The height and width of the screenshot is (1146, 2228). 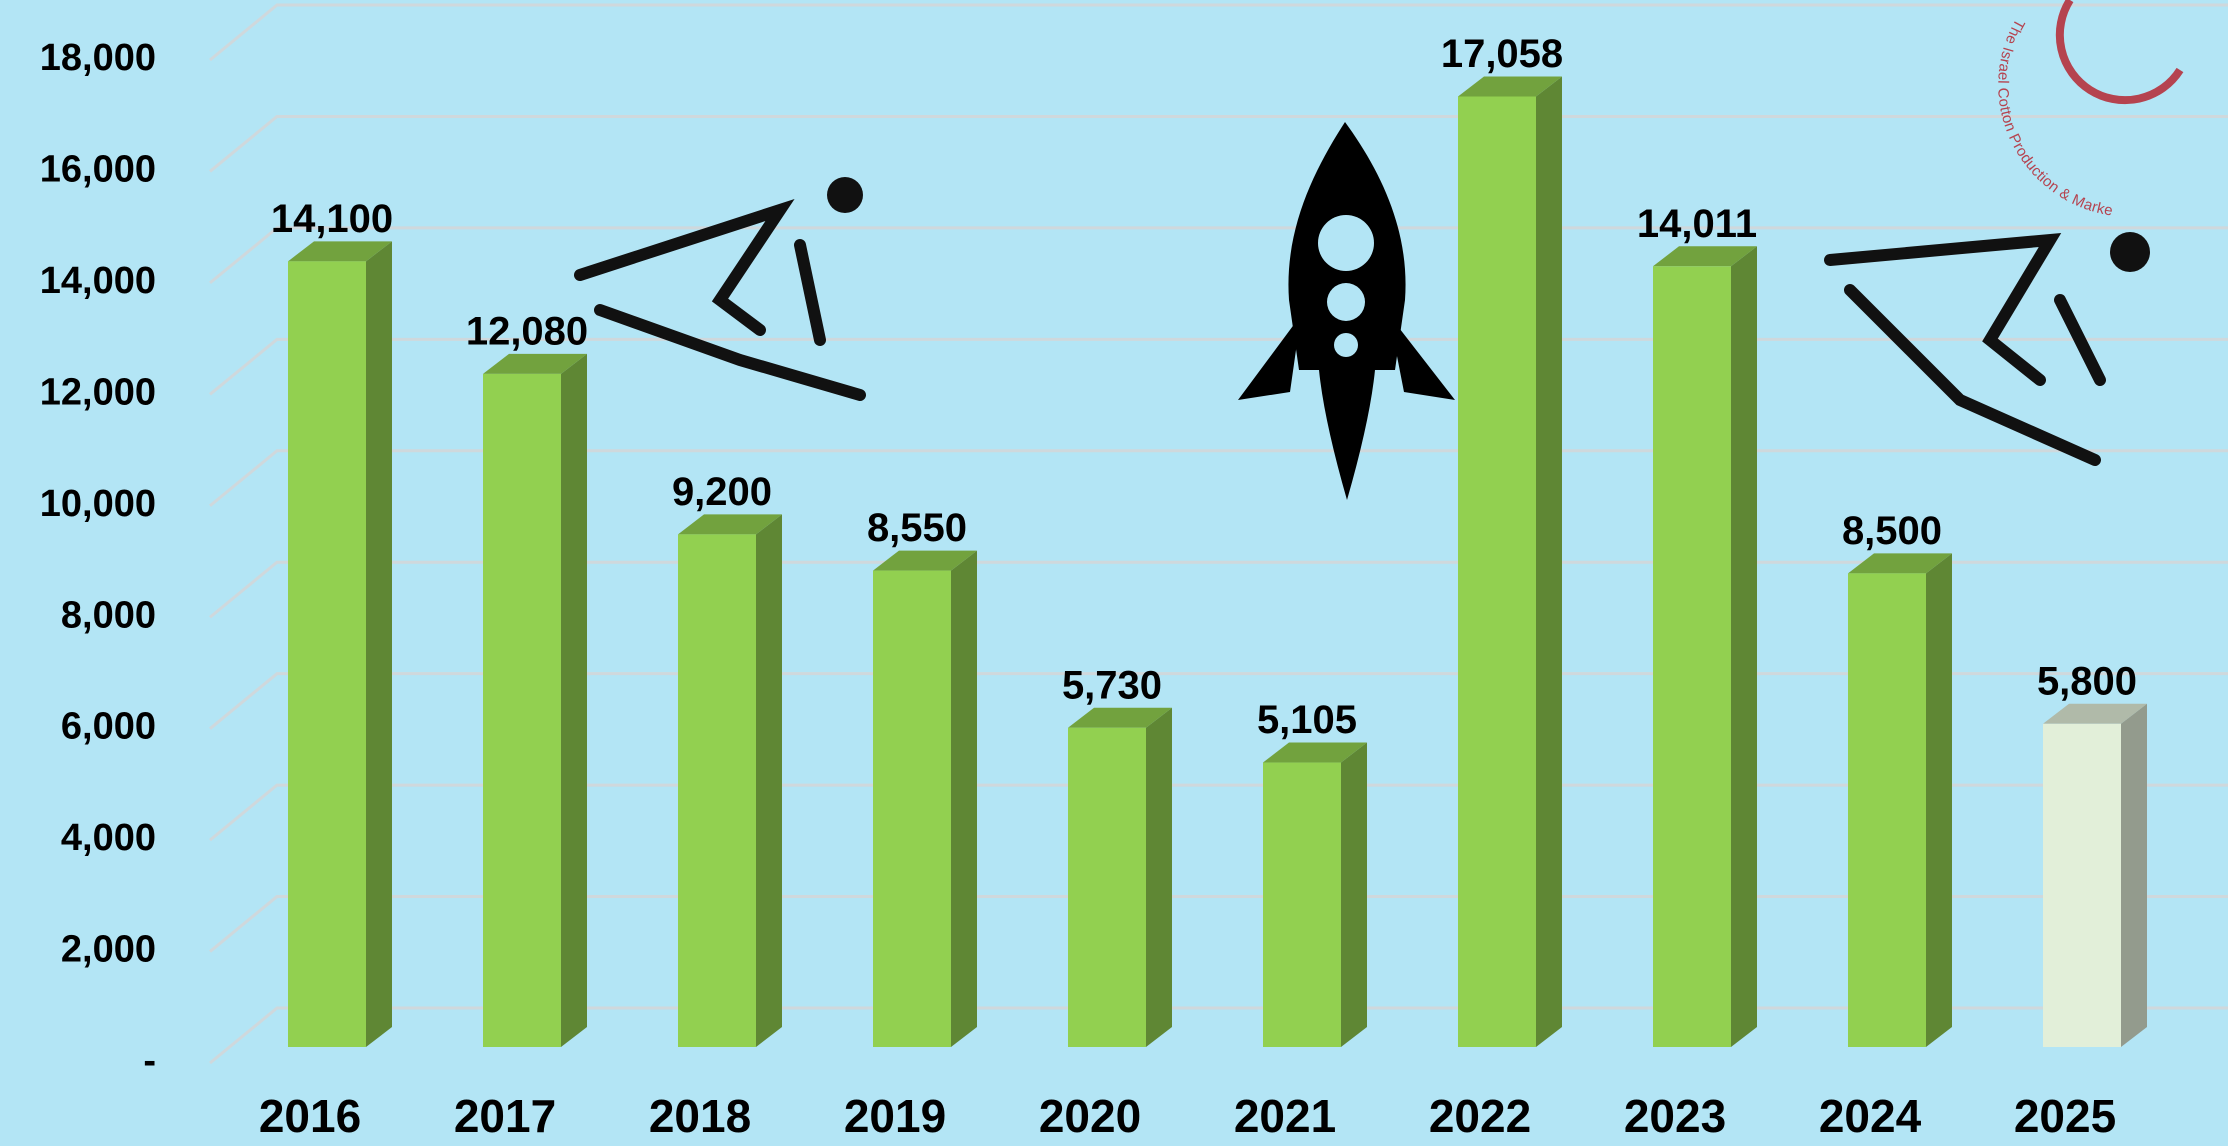 I want to click on x-tick-label: 2021, so click(x=1285, y=1116).